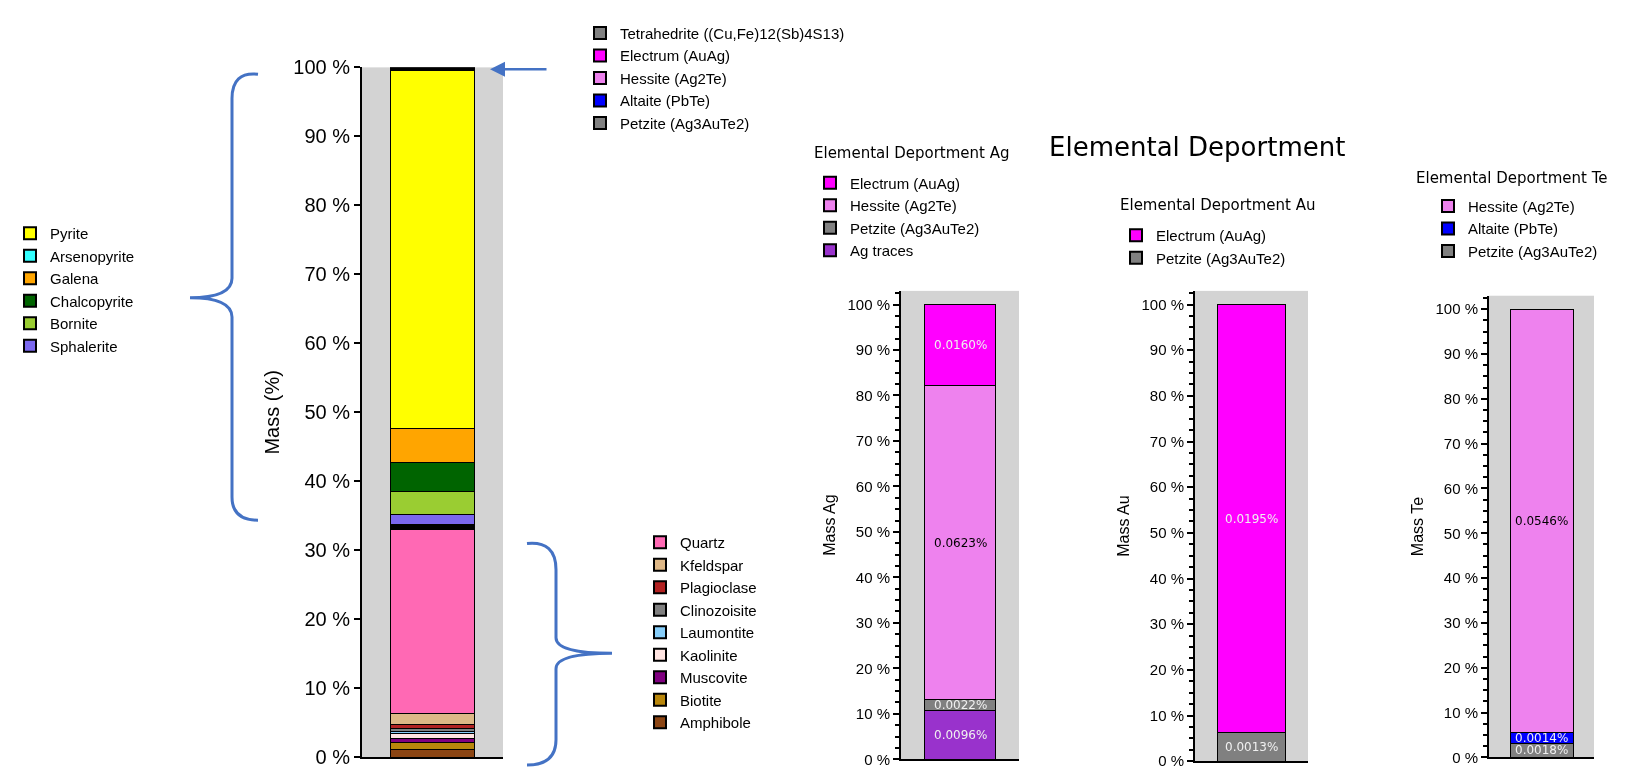  Describe the element at coordinates (74, 324) in the screenshot. I see `legend-label: Bornite` at that location.